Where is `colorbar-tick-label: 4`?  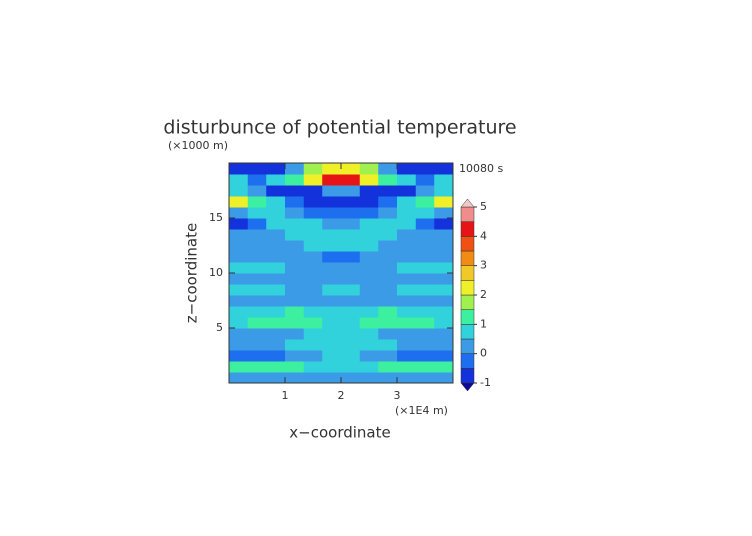 colorbar-tick-label: 4 is located at coordinates (483, 235).